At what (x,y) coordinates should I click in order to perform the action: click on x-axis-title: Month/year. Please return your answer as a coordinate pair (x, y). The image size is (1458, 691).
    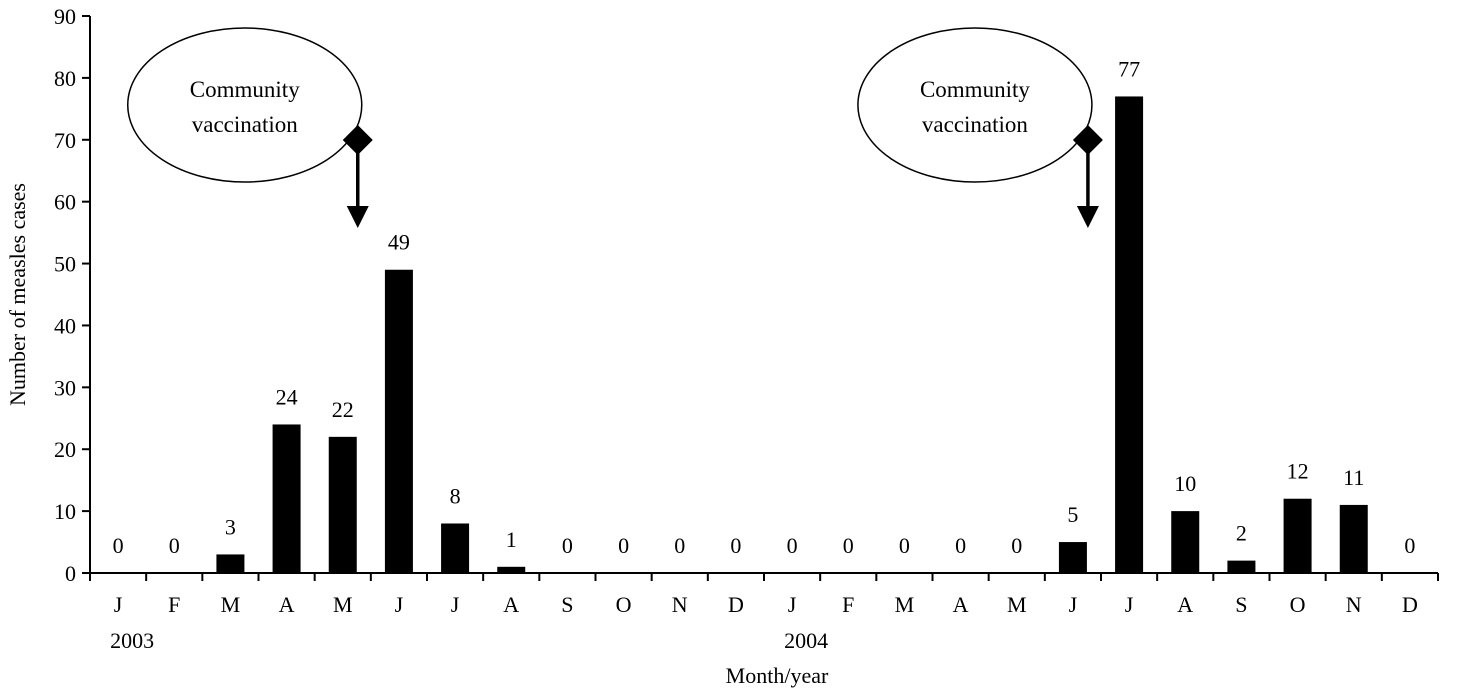
    Looking at the image, I should click on (777, 675).